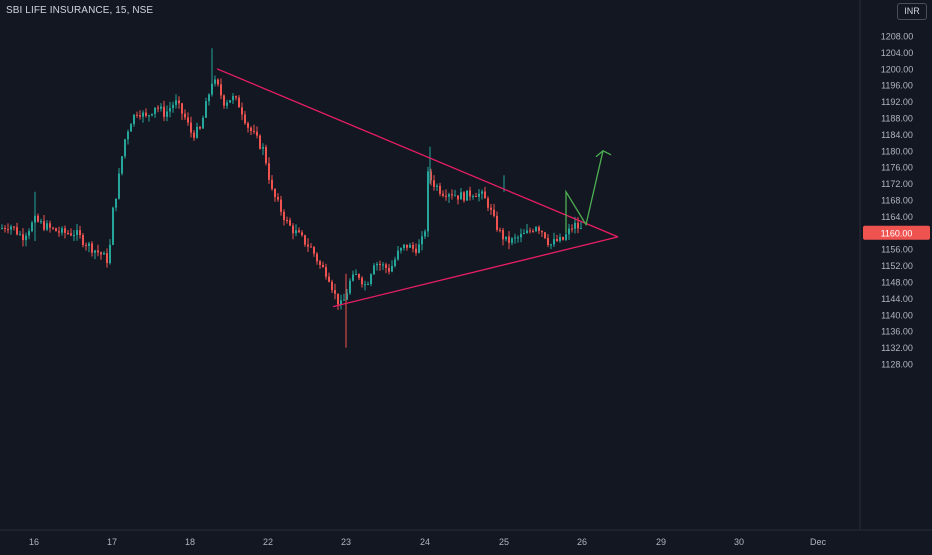 This screenshot has width=932, height=555. I want to click on price-tick-label: 1156.00, so click(897, 250).